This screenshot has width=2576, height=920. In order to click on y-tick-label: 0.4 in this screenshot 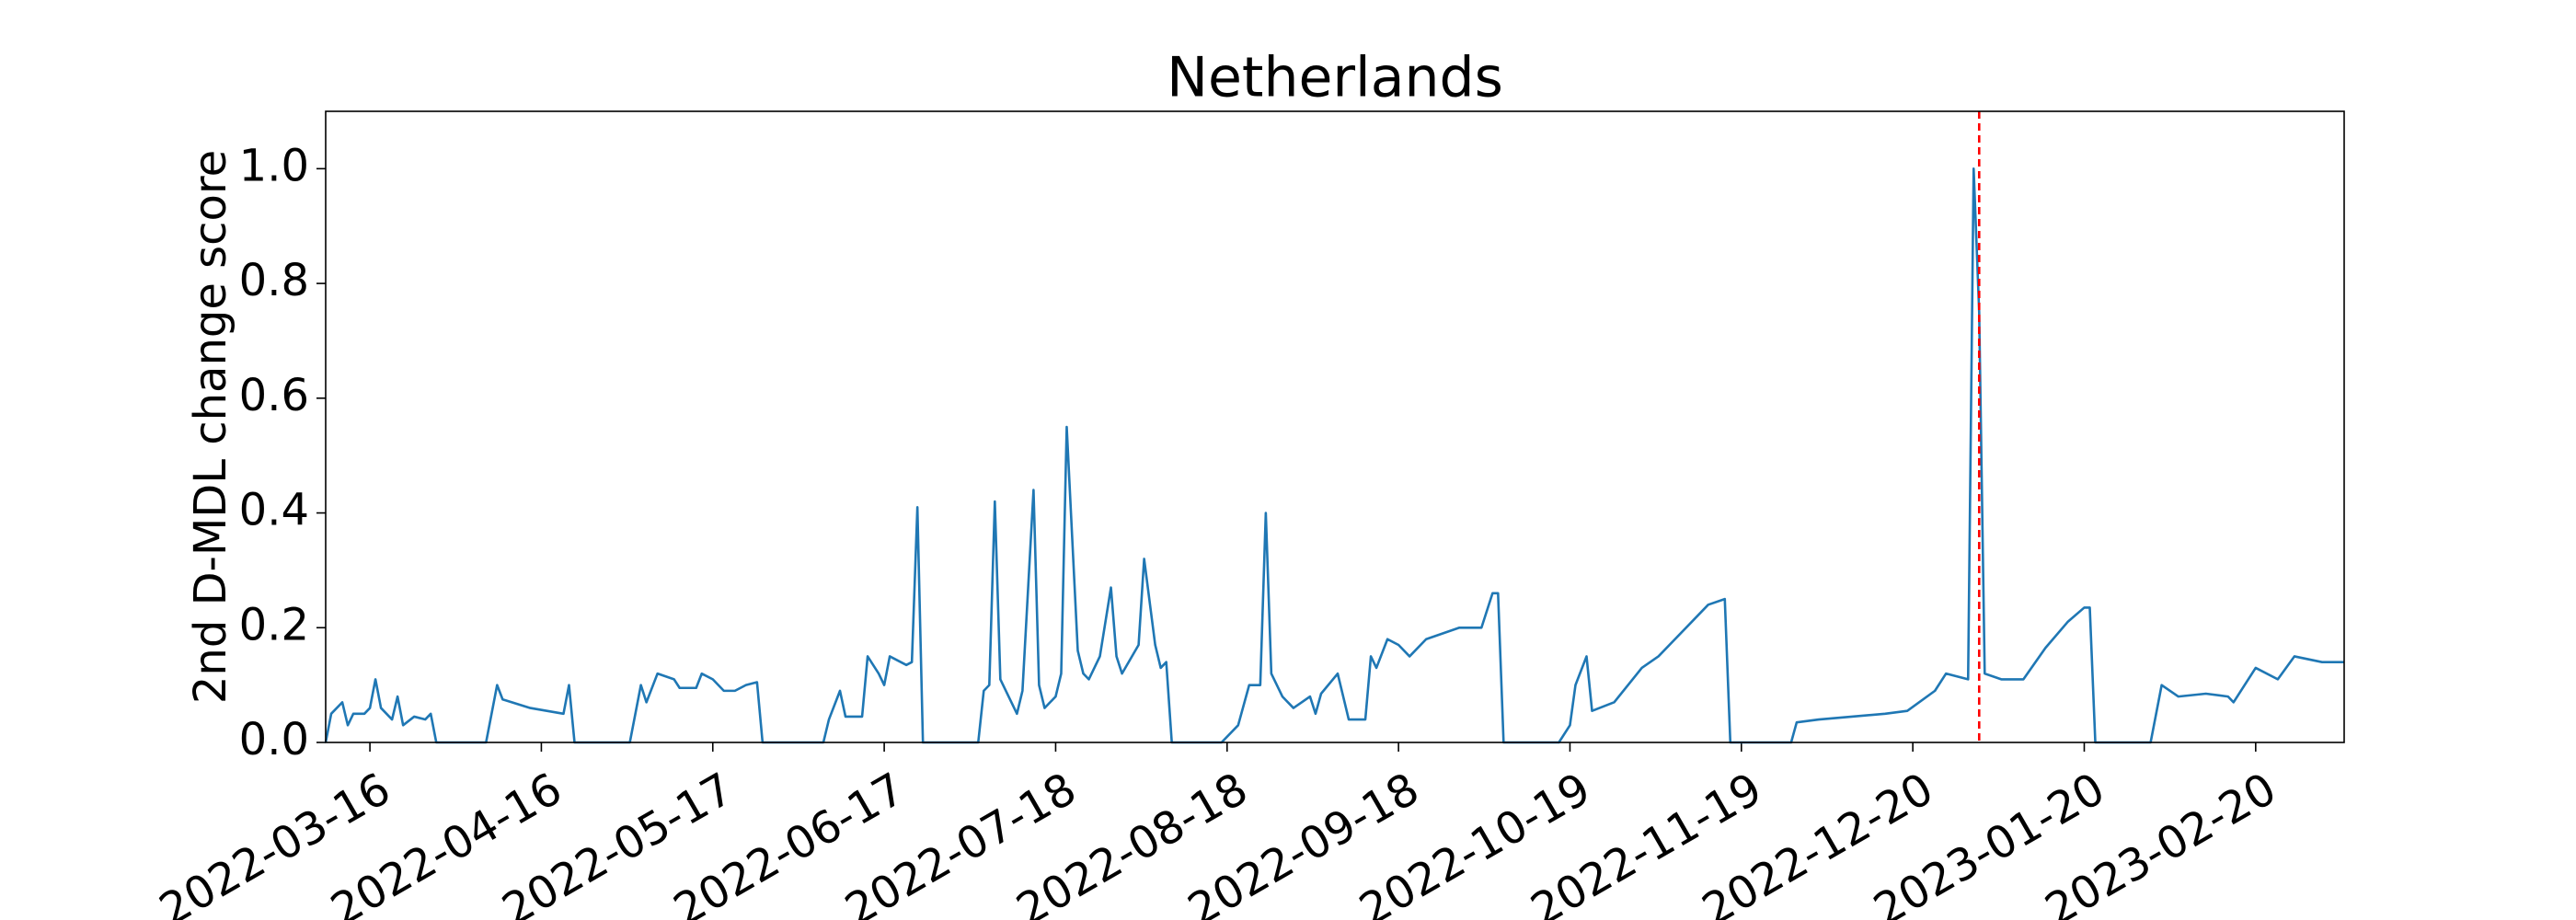, I will do `click(274, 510)`.